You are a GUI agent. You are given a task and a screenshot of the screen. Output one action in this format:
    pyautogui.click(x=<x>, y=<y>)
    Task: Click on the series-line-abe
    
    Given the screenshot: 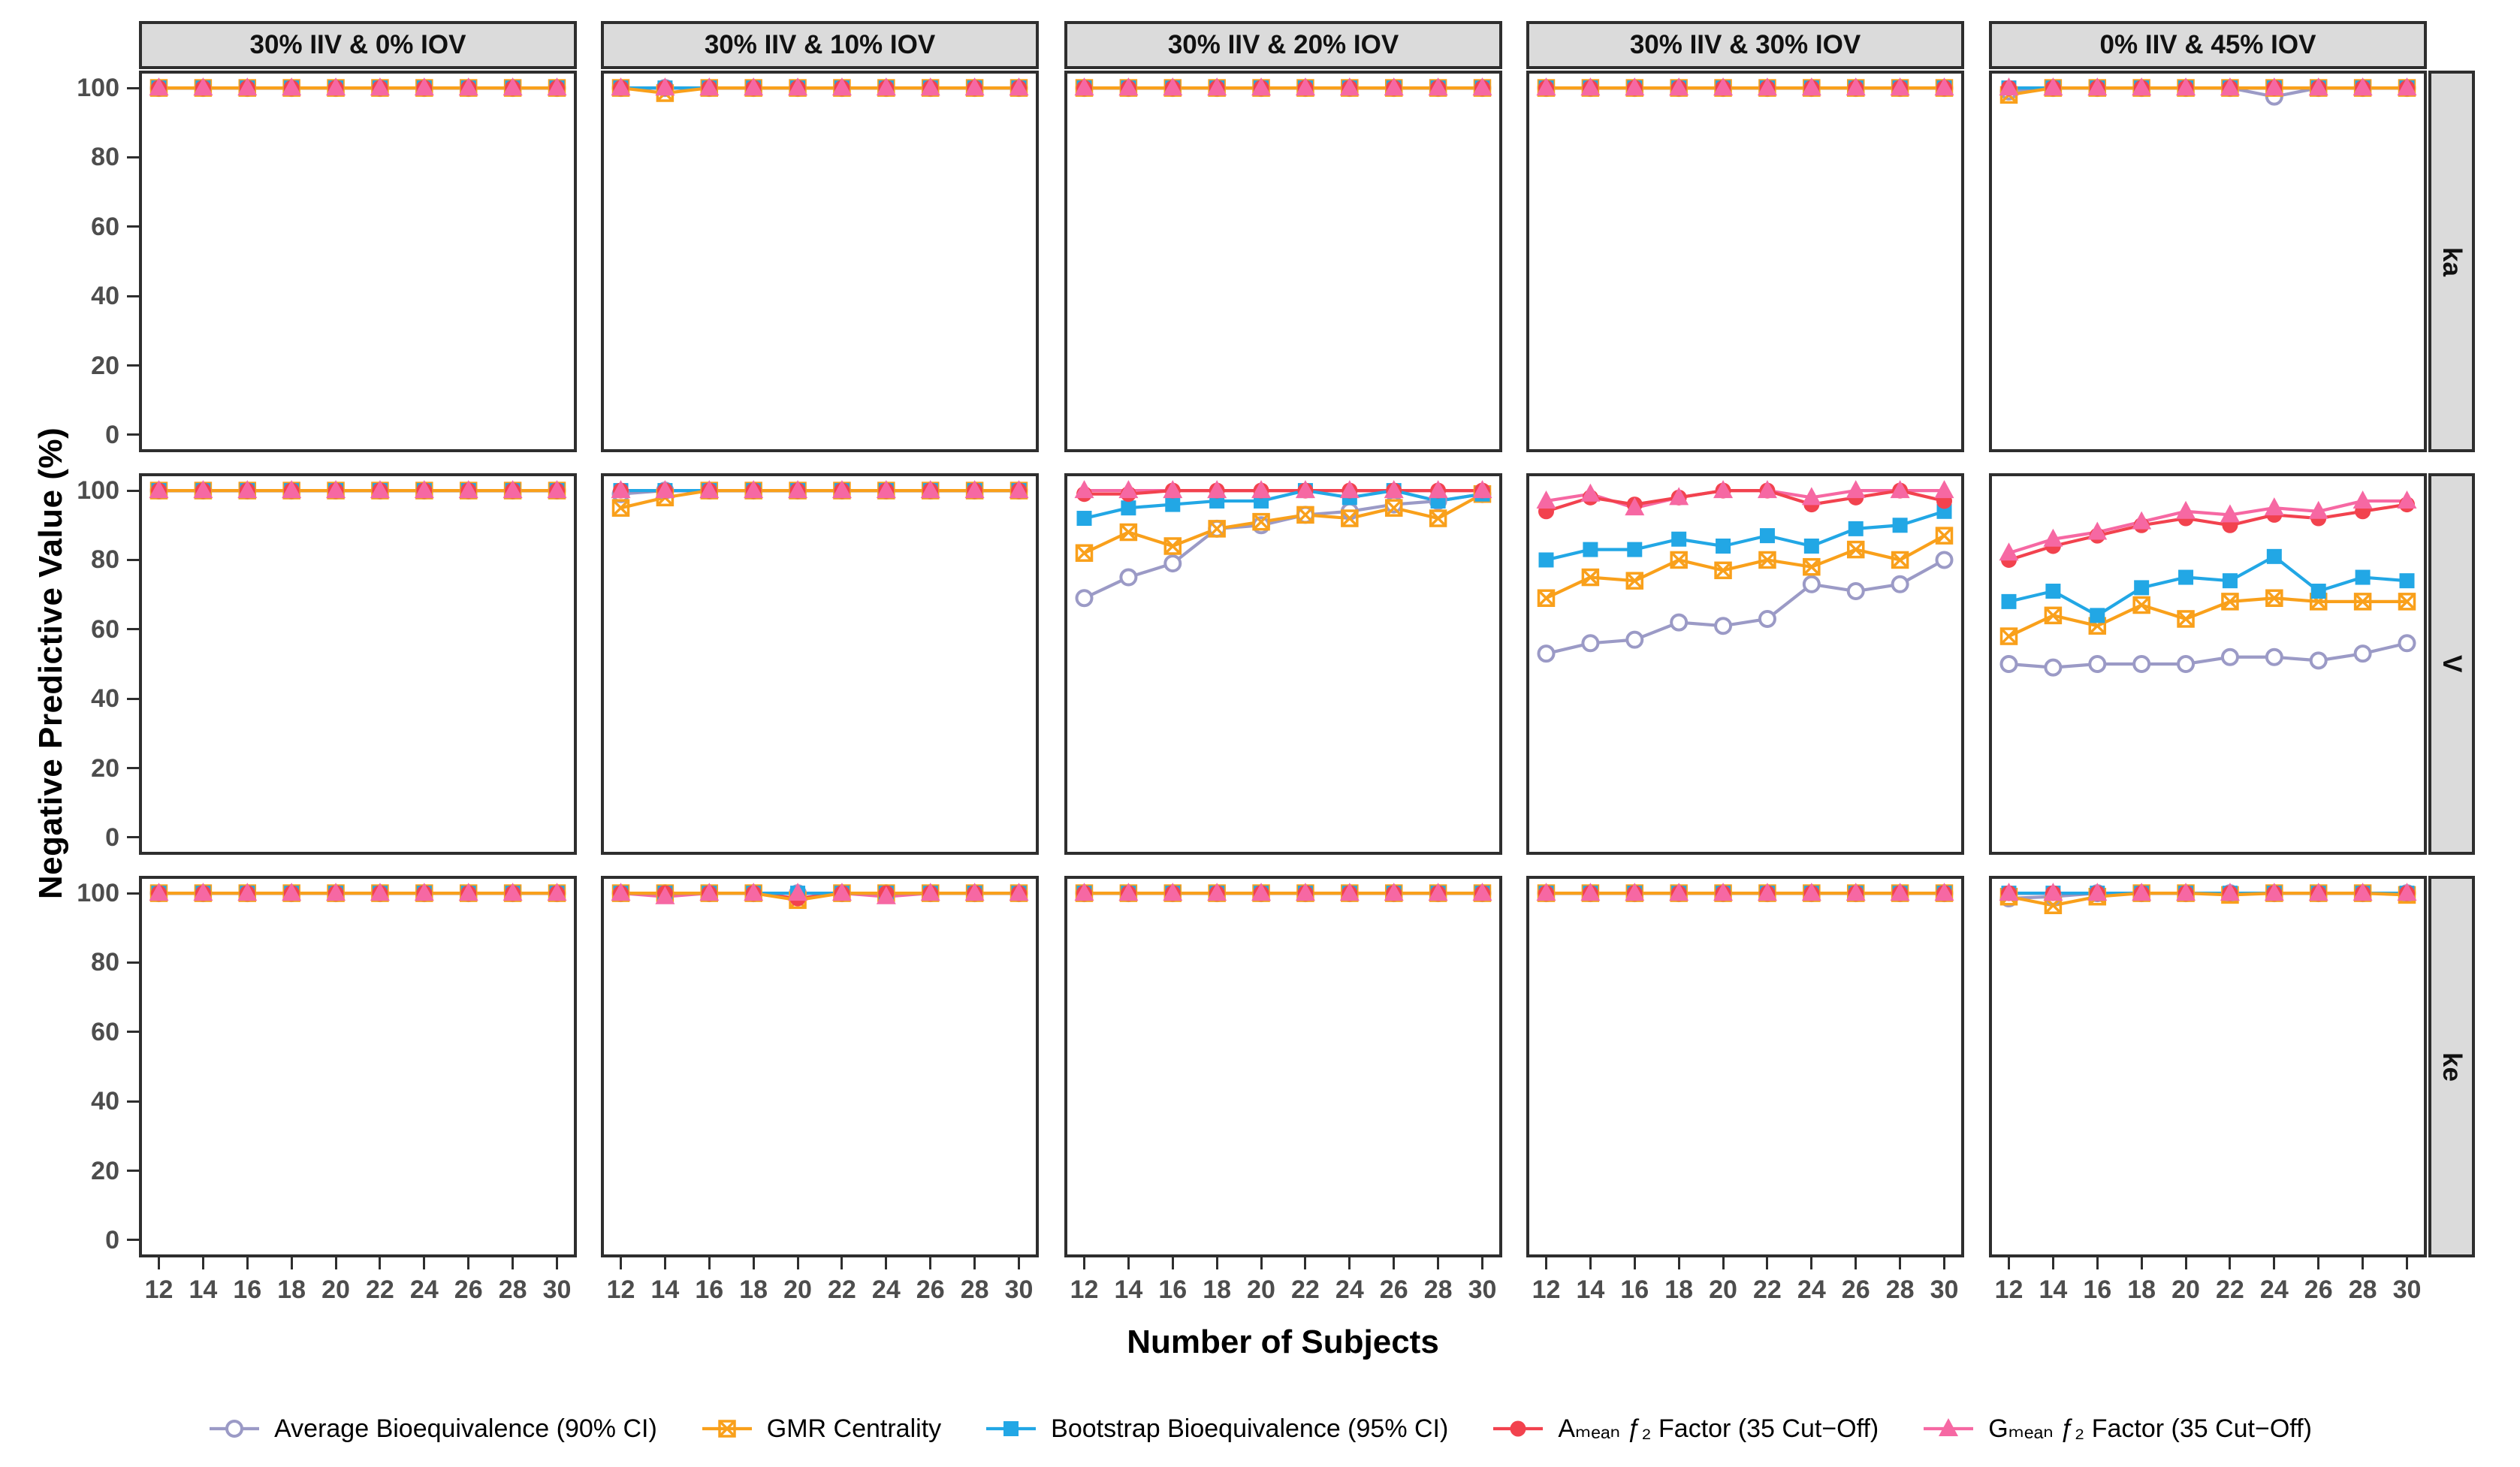 What is the action you would take?
    pyautogui.click(x=1283, y=546)
    